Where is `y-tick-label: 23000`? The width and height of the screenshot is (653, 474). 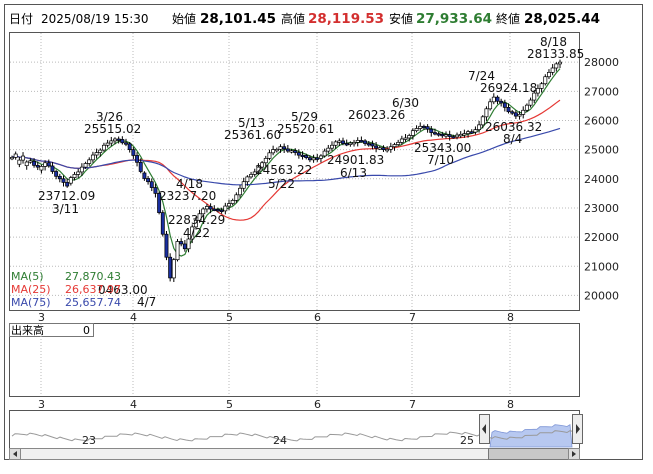
y-tick-label: 23000 is located at coordinates (601, 208).